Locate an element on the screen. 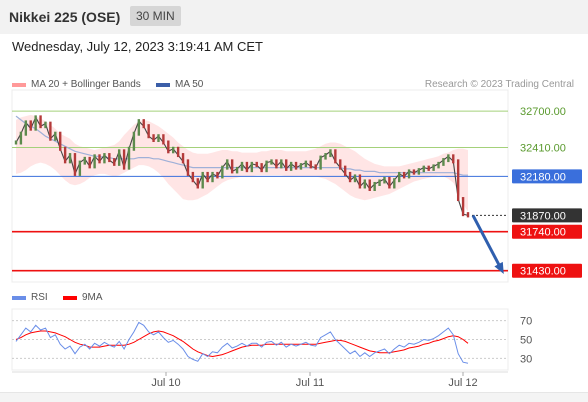 The image size is (588, 402). credit-text: Research © 2023 Trading Central is located at coordinates (499, 84).